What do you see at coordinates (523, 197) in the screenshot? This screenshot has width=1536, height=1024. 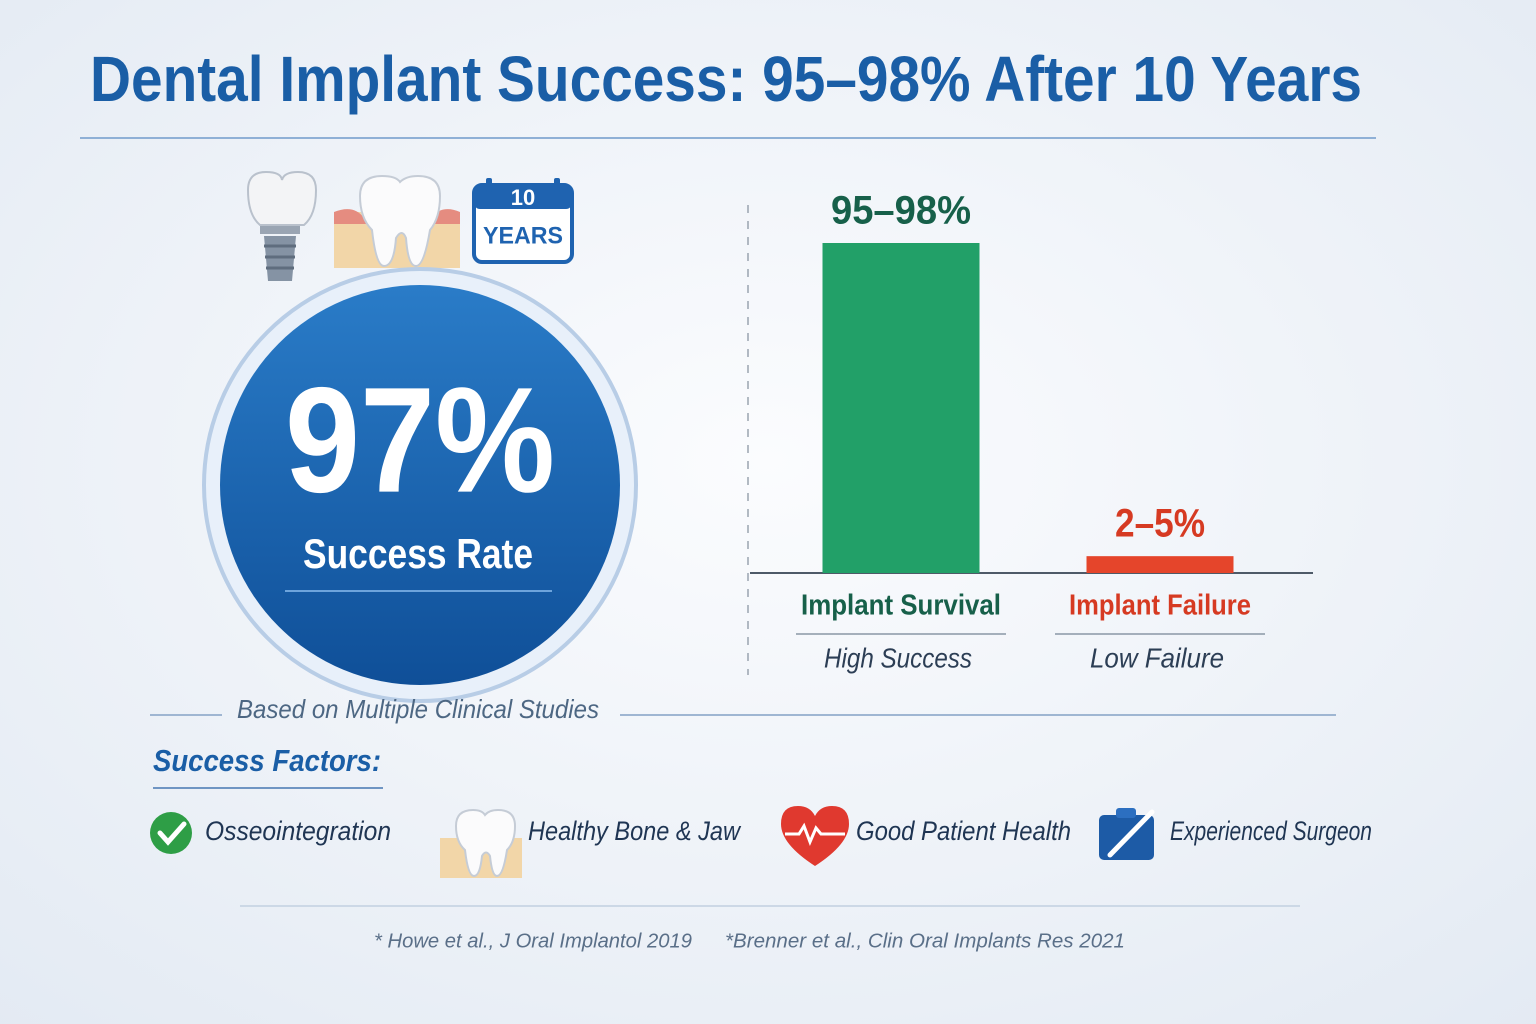 I see `calendar-number: 10` at bounding box center [523, 197].